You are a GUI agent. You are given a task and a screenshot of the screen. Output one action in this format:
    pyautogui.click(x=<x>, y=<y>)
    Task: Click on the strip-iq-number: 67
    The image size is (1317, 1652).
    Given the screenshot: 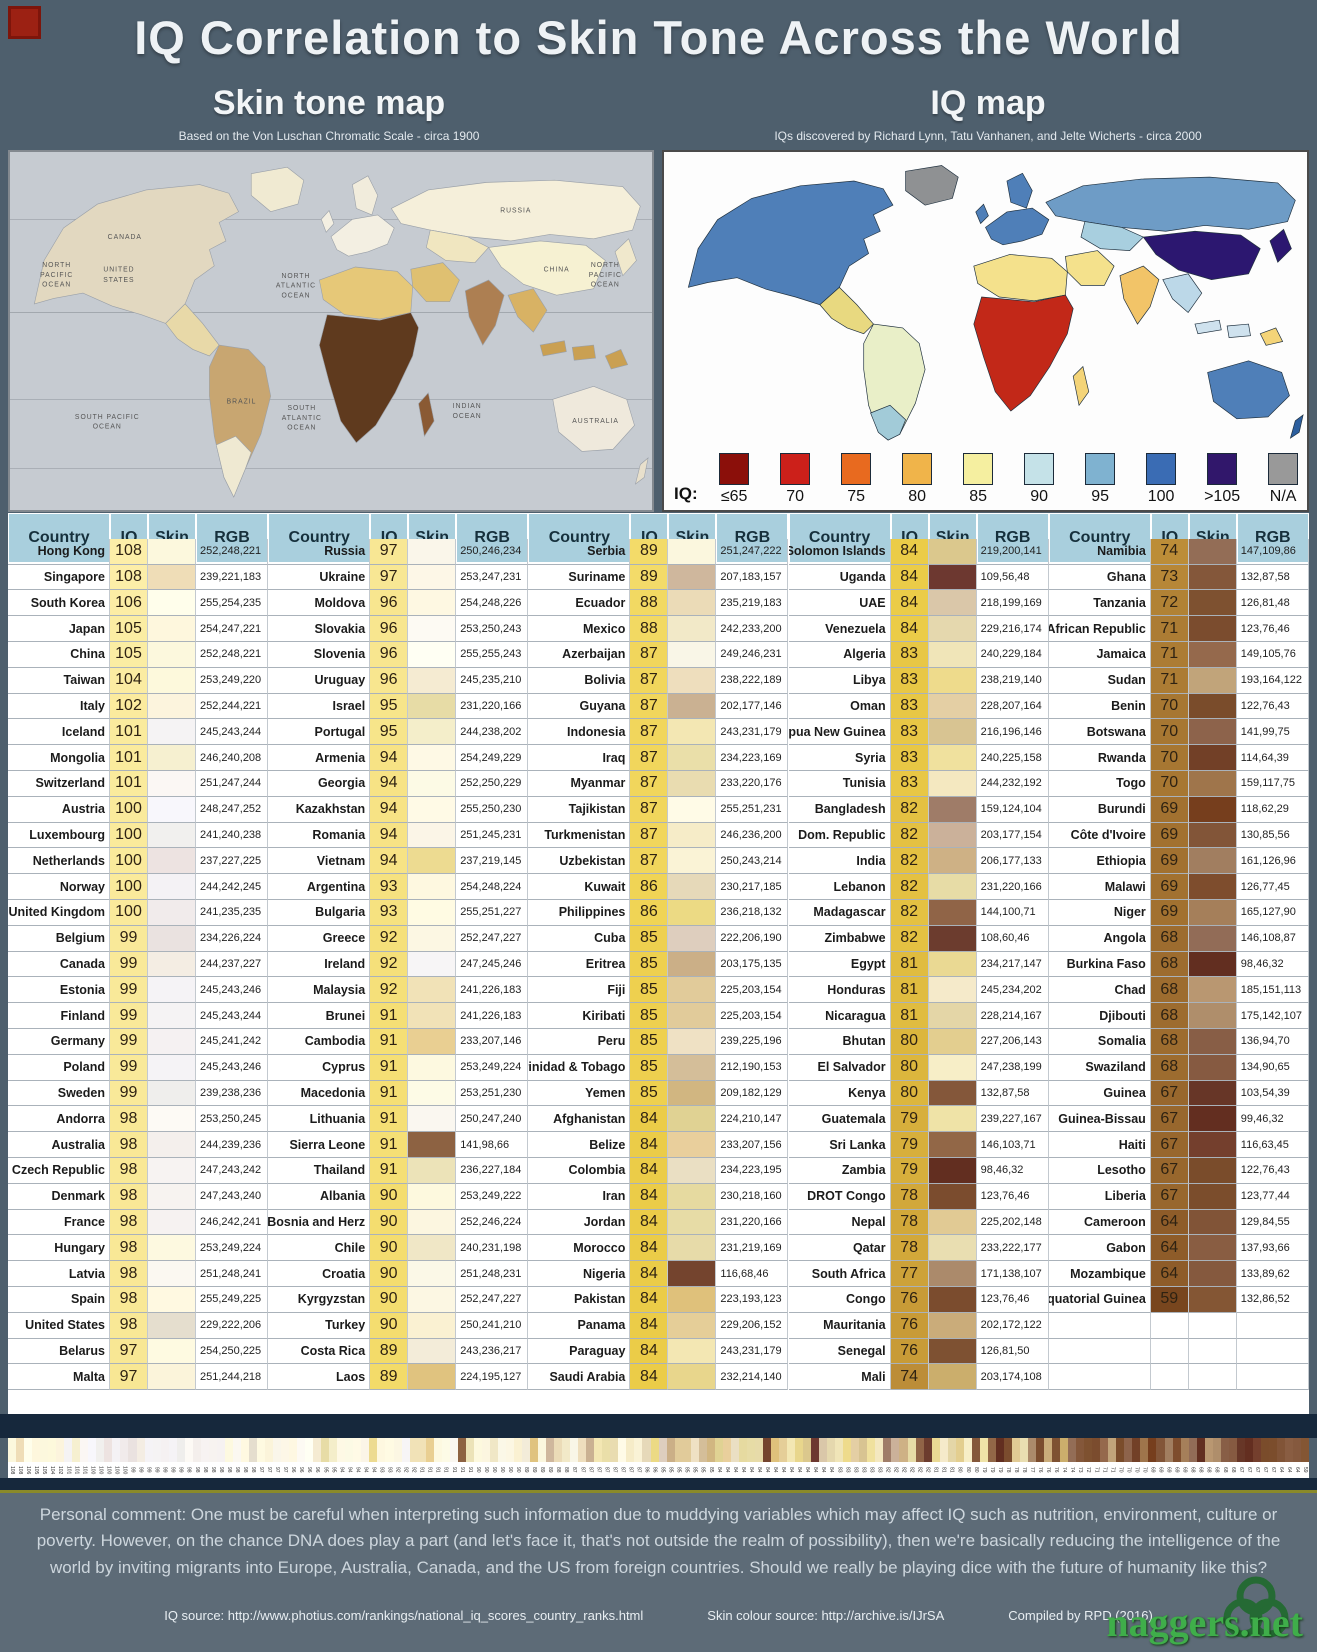 What is the action you would take?
    pyautogui.click(x=1256, y=1470)
    